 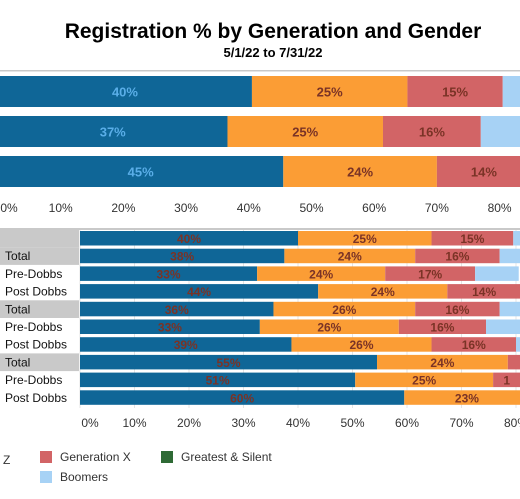 I want to click on bottom-bar-8-label-generation-x: 1, so click(x=506, y=381).